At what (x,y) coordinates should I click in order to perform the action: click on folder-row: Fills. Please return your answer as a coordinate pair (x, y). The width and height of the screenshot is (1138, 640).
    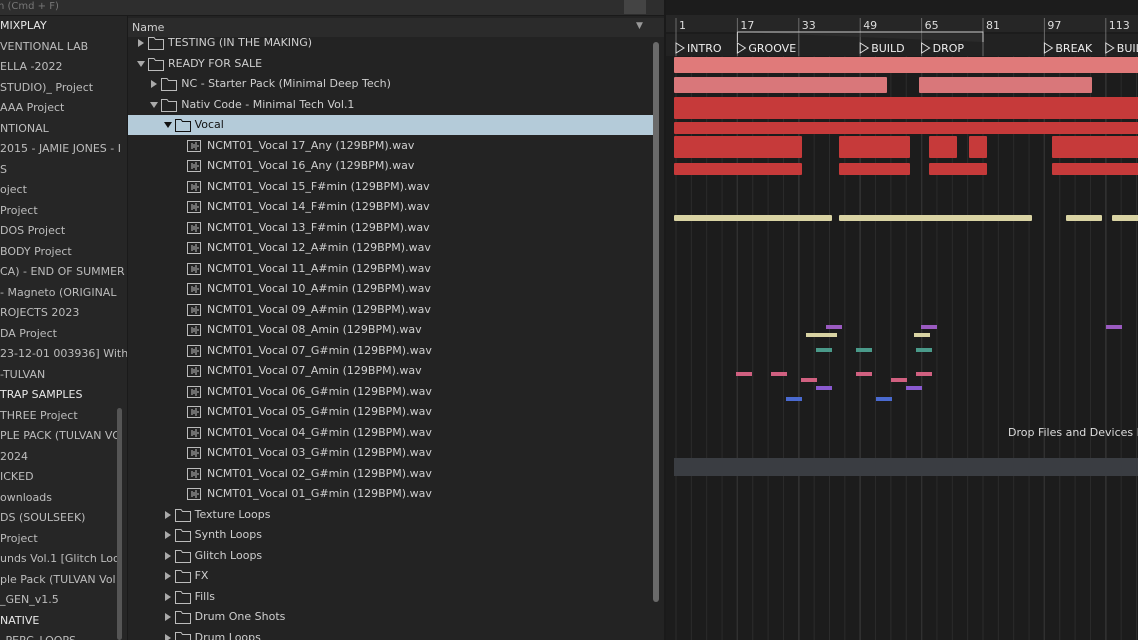
    Looking at the image, I should click on (391, 597).